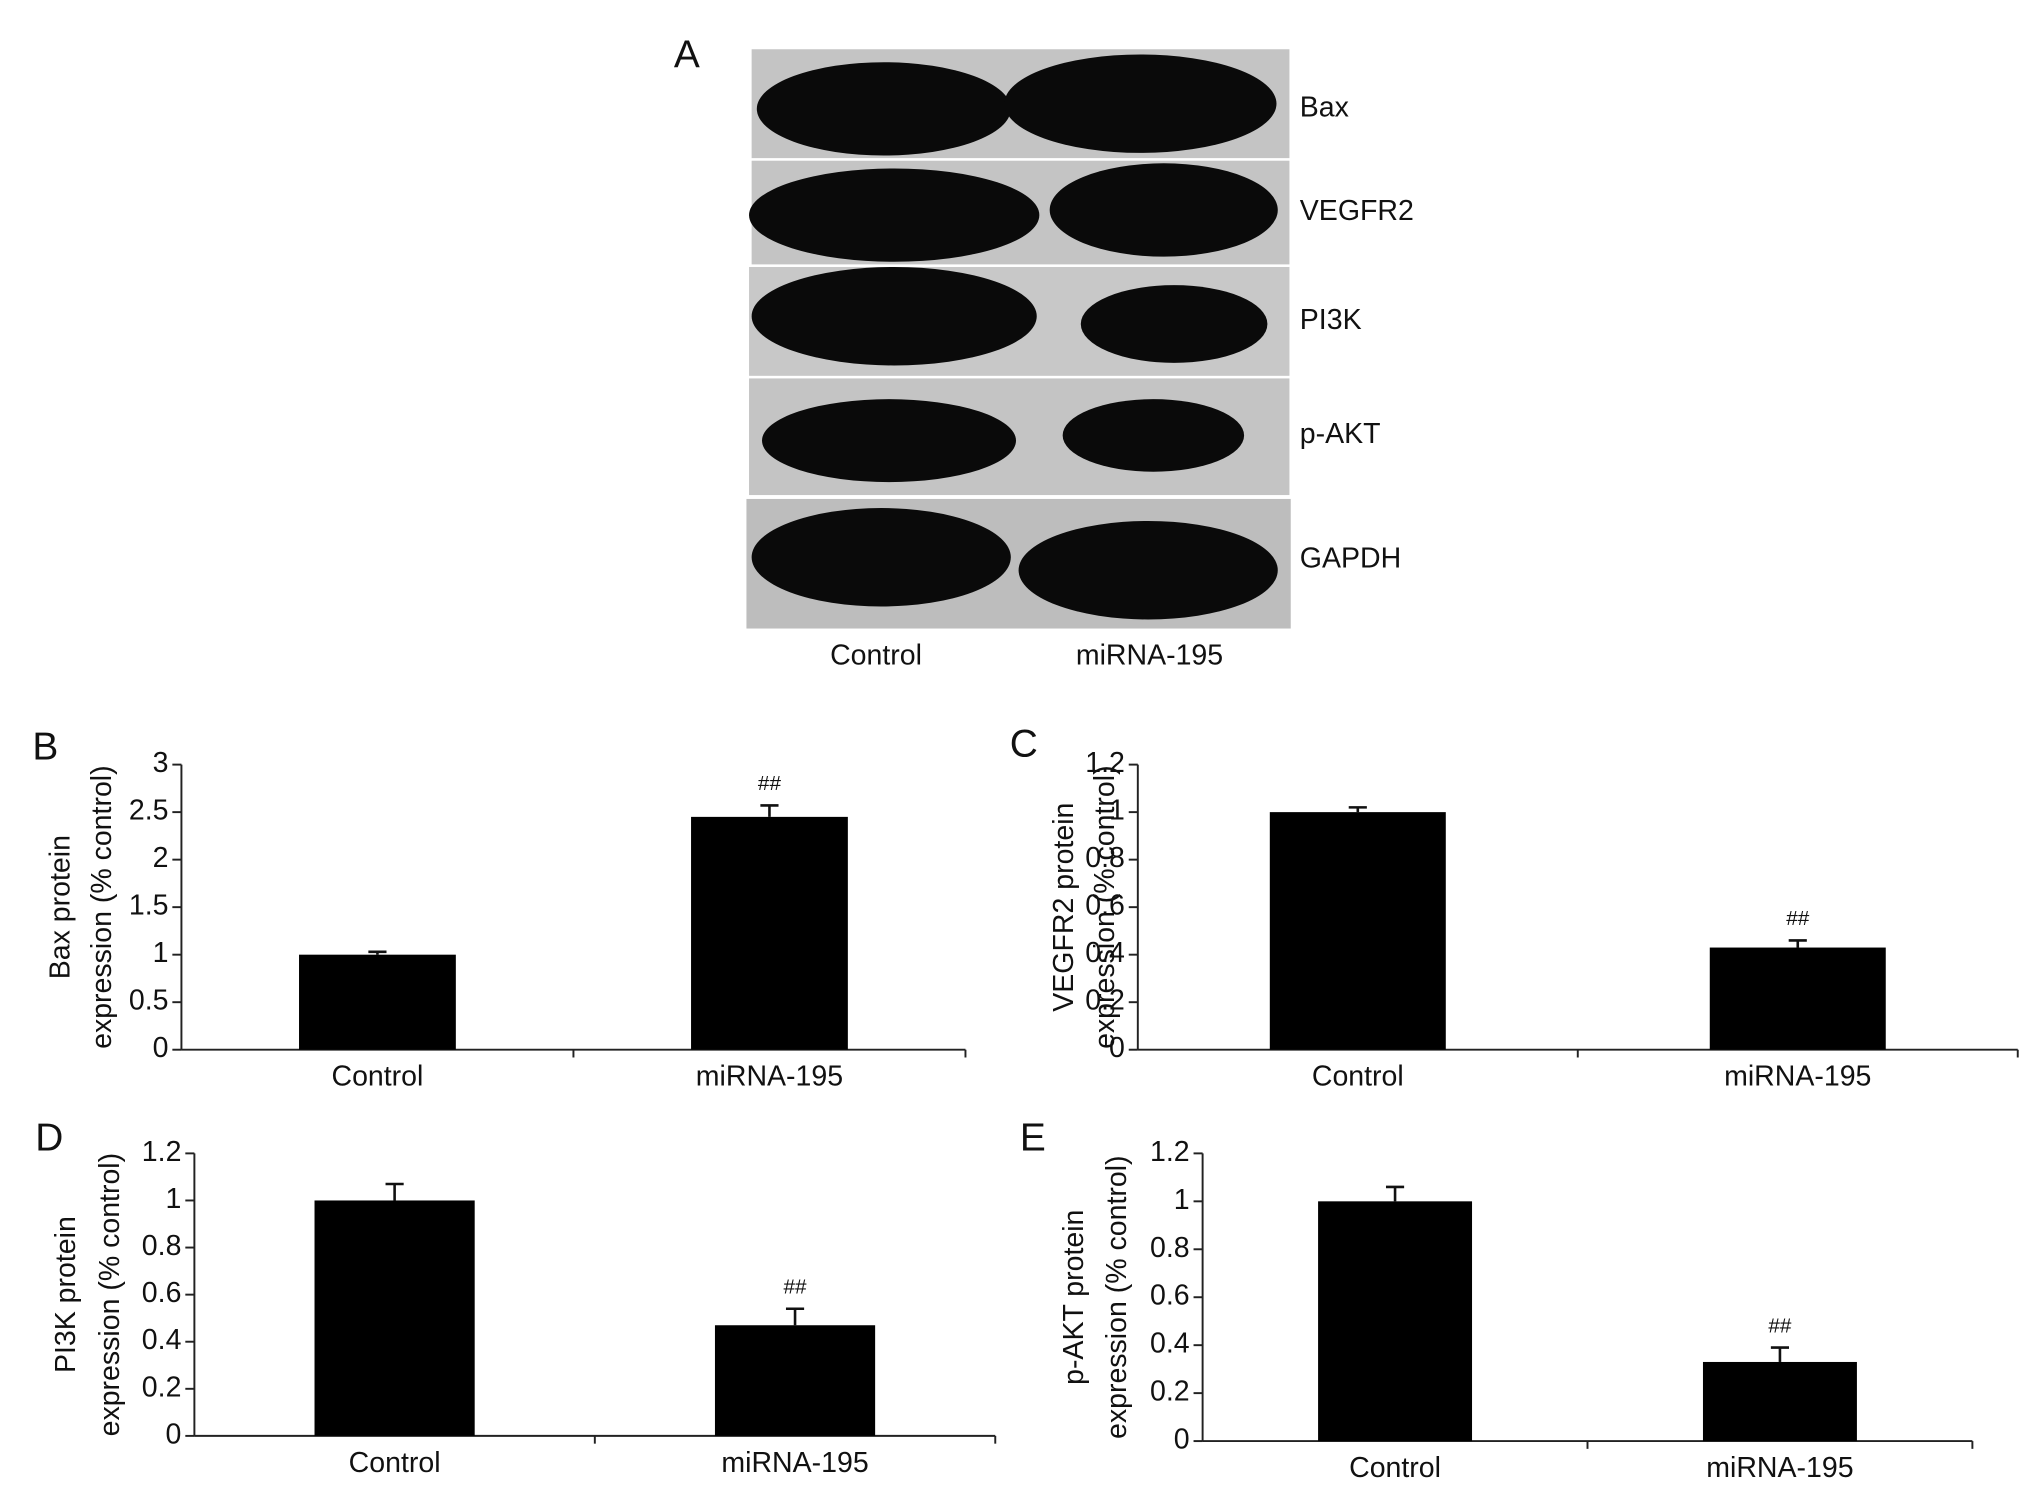 This screenshot has width=2032, height=1502. Describe the element at coordinates (49, 1138) in the screenshot. I see `panel-letter: D` at that location.